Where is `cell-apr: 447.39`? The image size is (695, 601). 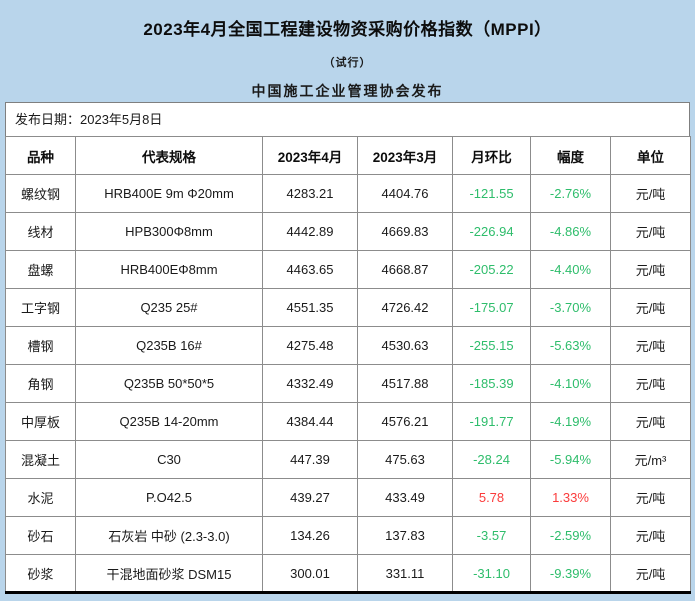
cell-apr: 447.39 is located at coordinates (310, 459).